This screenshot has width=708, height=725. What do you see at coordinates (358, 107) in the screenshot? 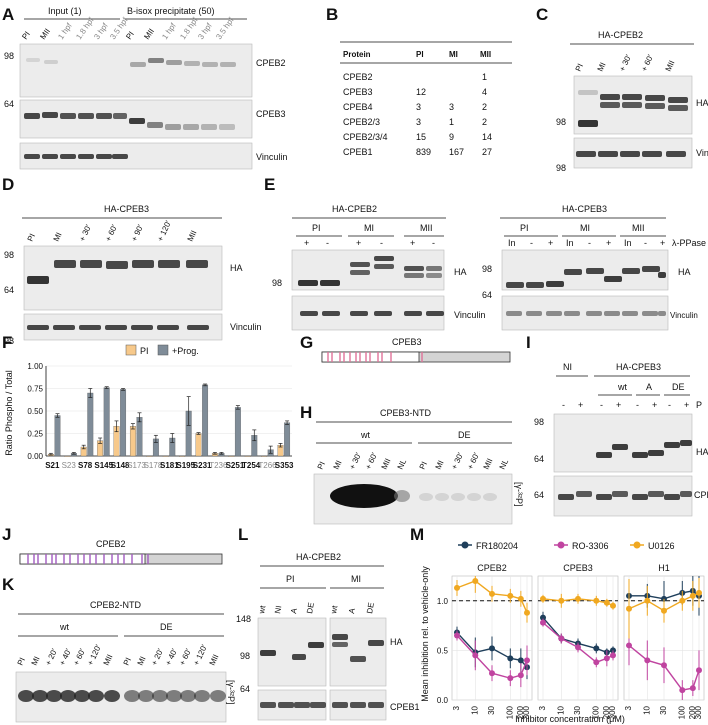
I see `protein-cell: CPEB4` at bounding box center [358, 107].